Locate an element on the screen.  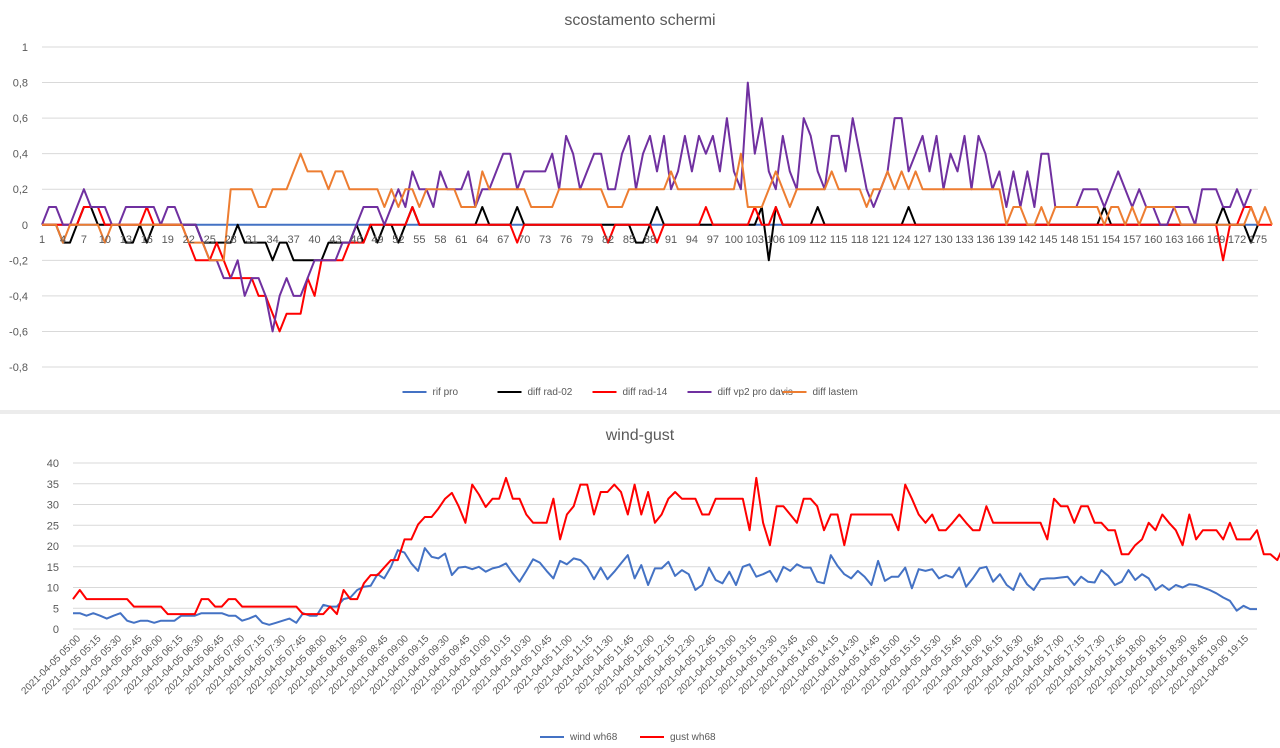
x-tick-label: 133 is located at coordinates (964, 240).